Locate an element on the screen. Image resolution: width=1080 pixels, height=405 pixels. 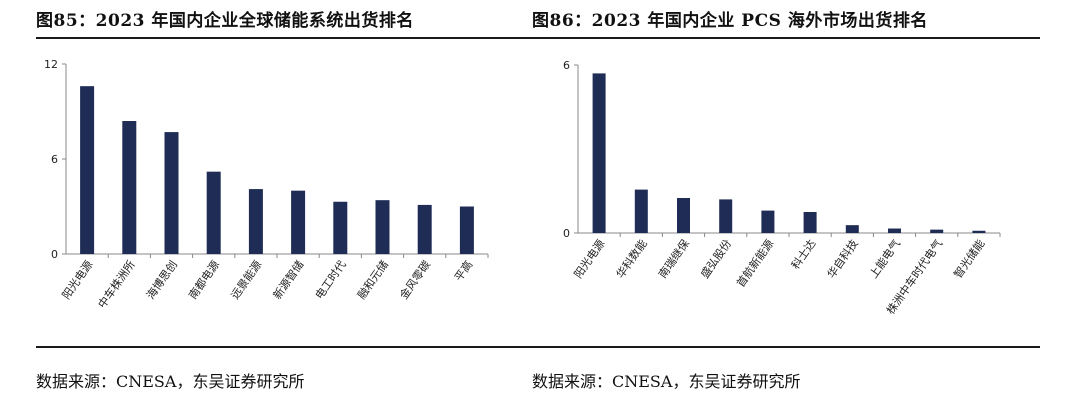
category-label: 南瑞继保 is located at coordinates (673, 259).